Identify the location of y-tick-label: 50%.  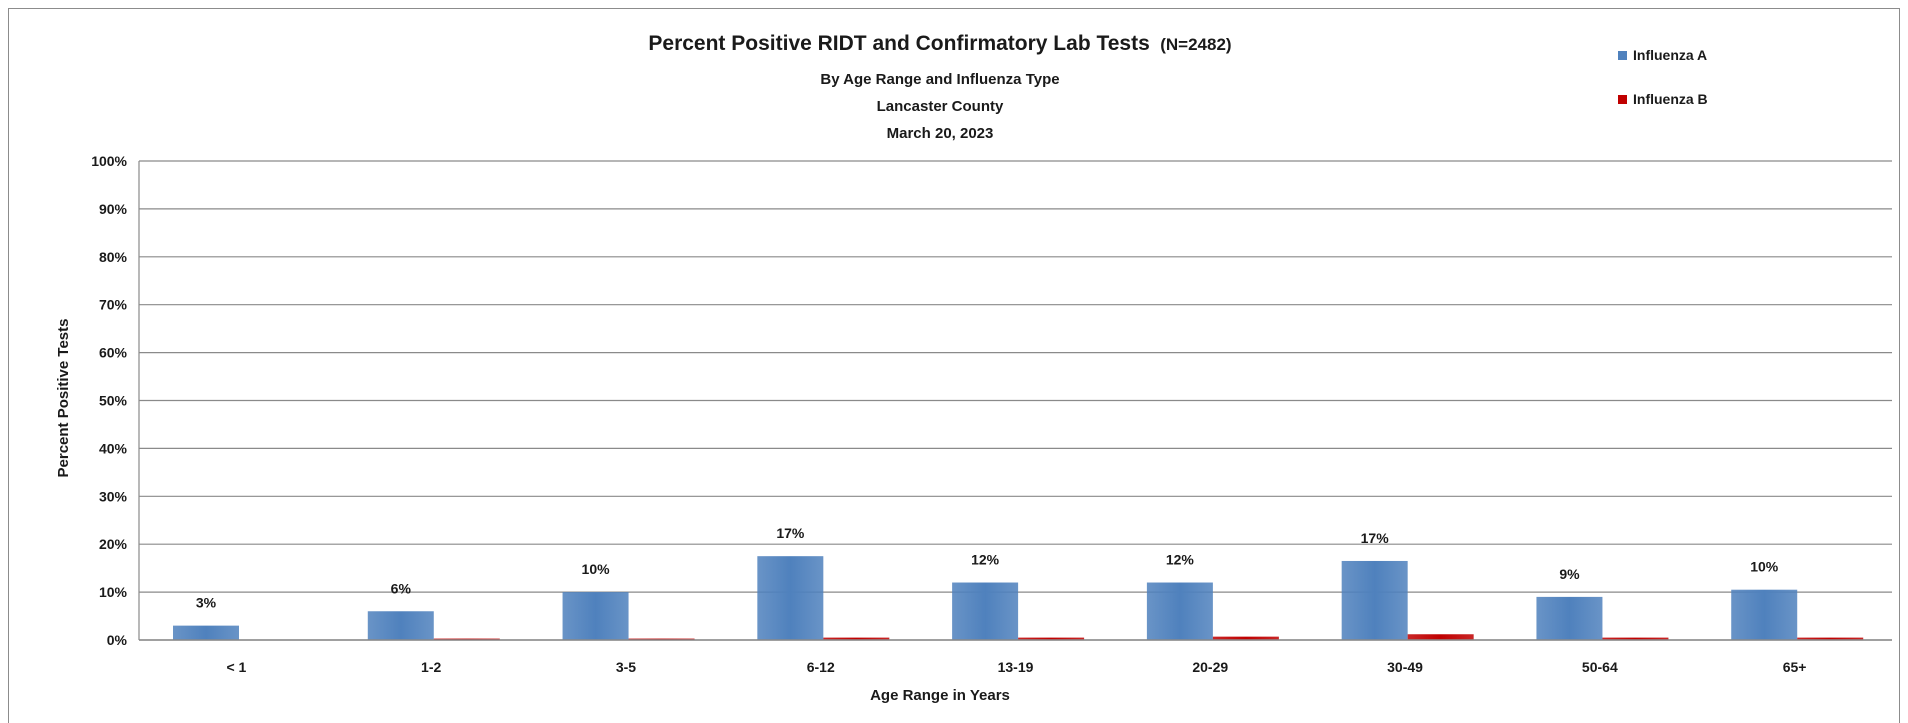
(113, 401).